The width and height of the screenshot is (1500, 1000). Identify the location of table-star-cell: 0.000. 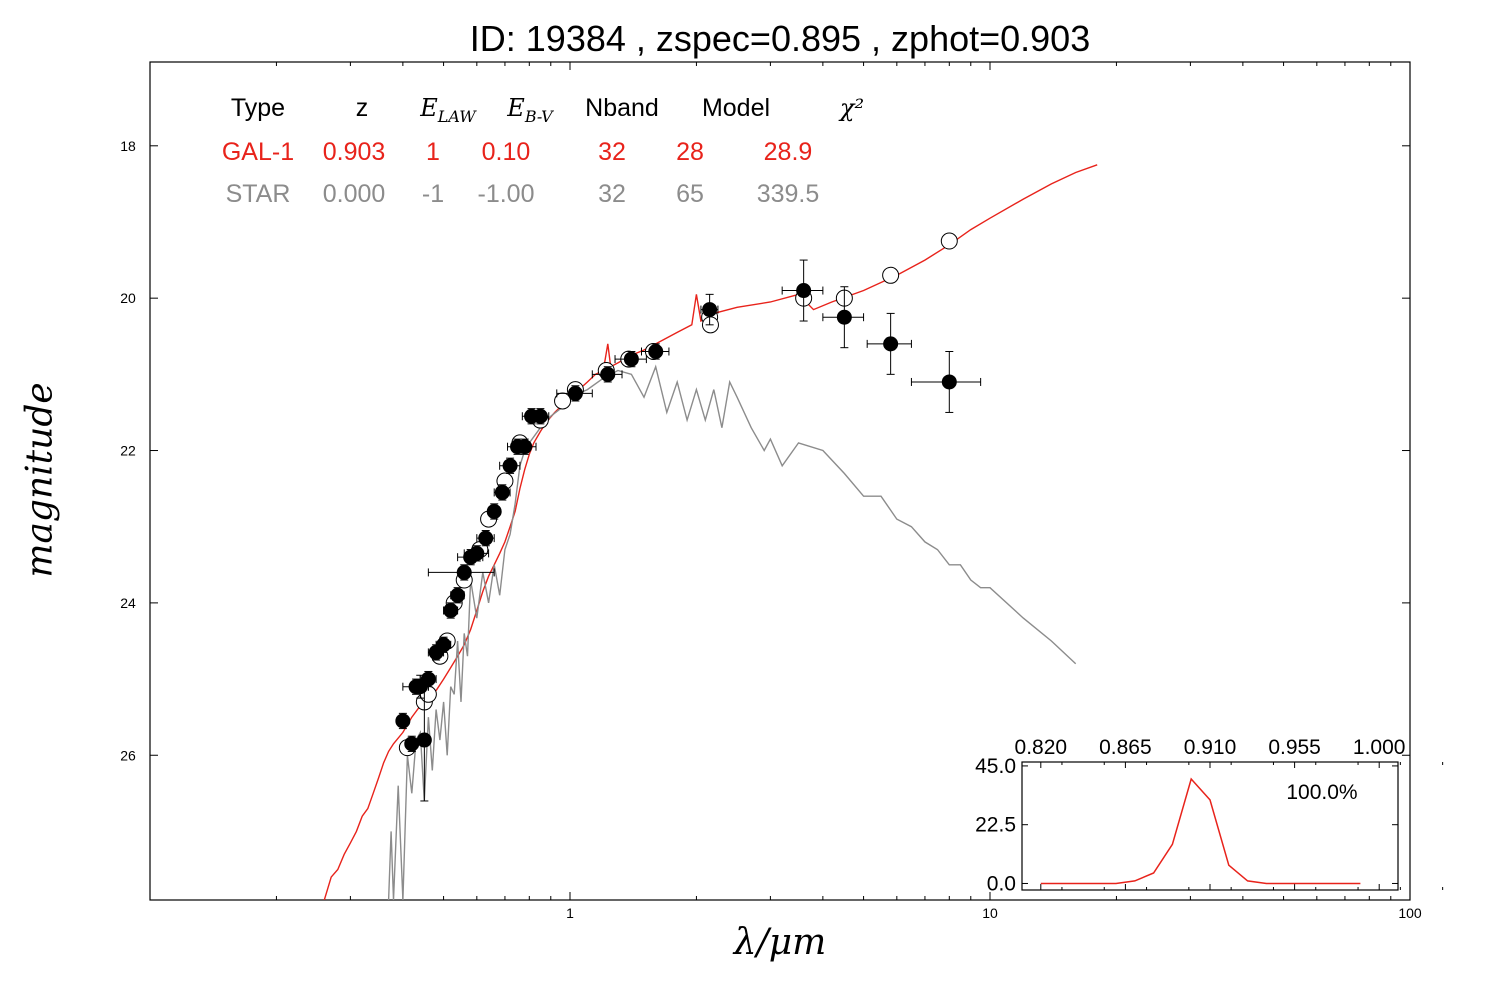
(354, 194).